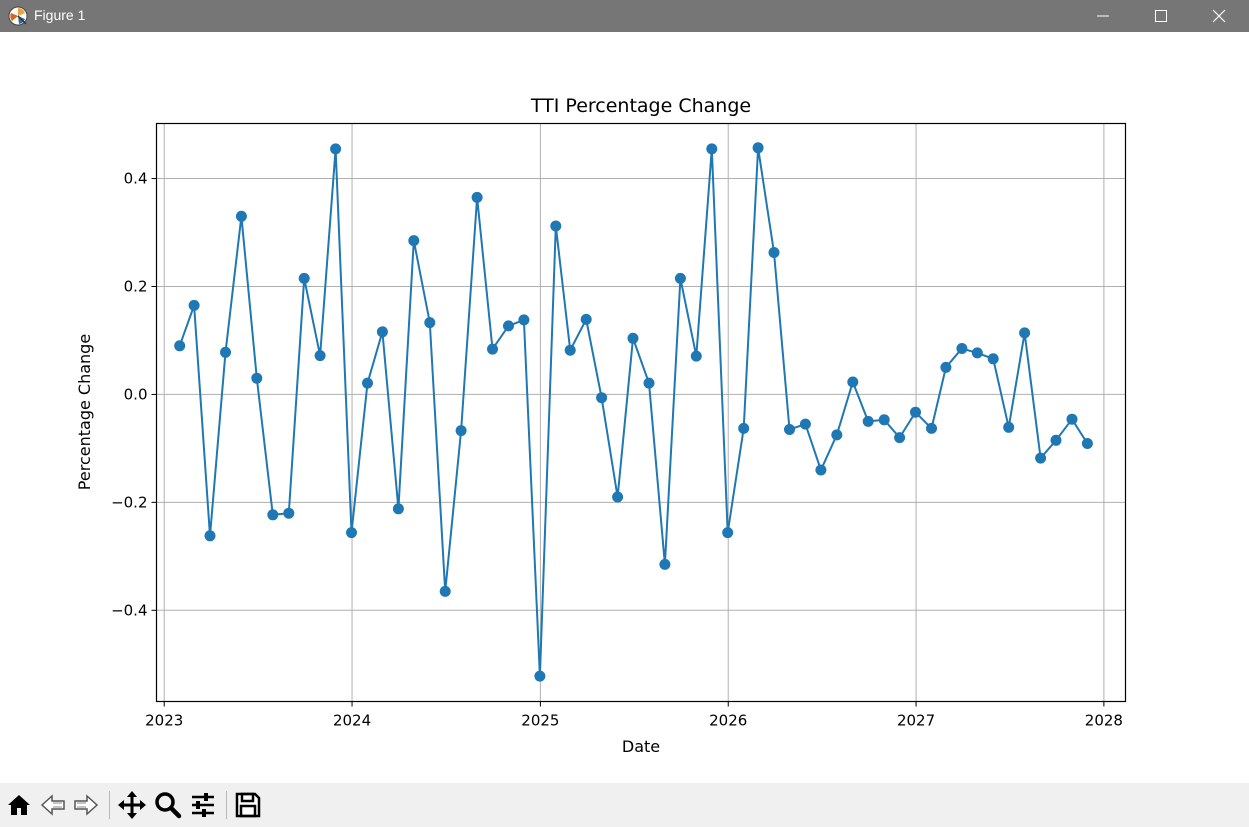  I want to click on minimize-button, so click(1103, 16).